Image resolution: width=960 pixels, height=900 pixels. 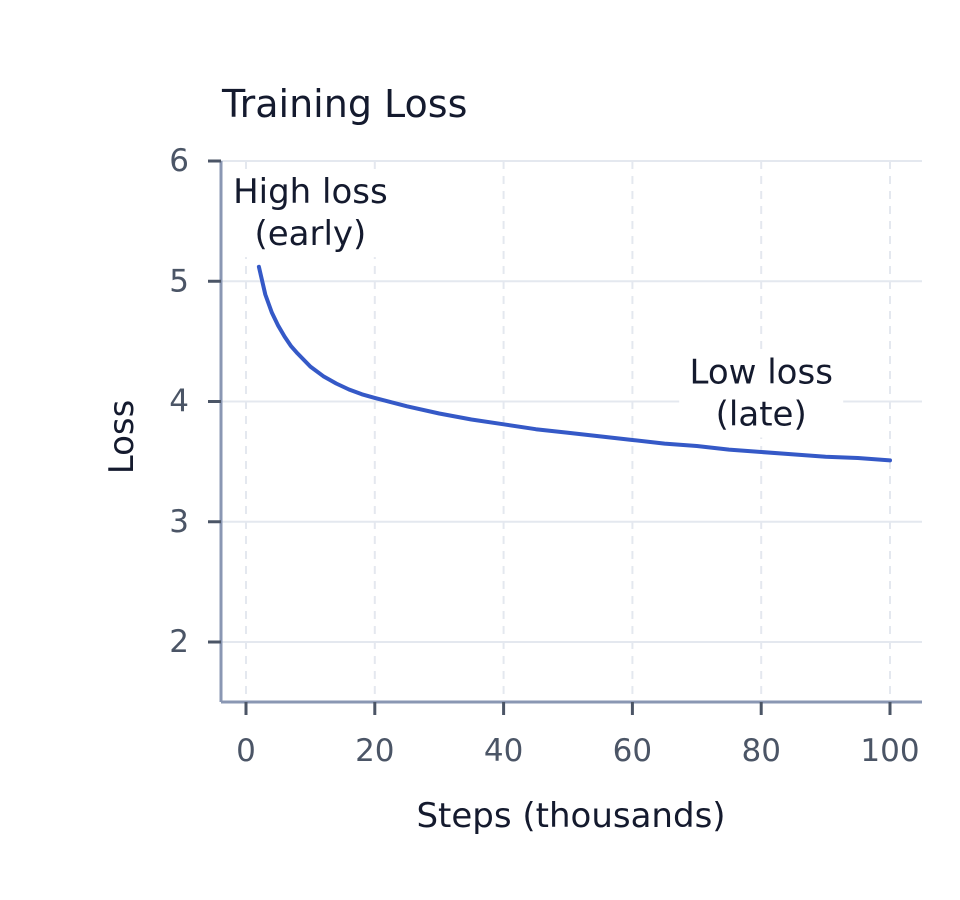 What do you see at coordinates (632, 751) in the screenshot?
I see `x-tick-label: 60` at bounding box center [632, 751].